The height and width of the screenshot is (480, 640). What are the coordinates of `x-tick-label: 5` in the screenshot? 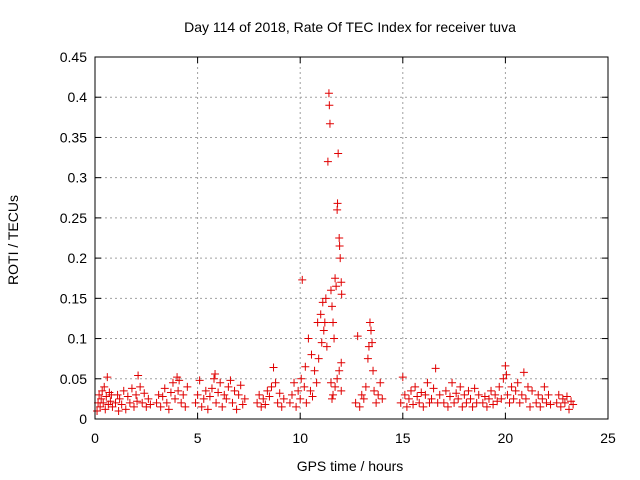 It's located at (198, 438).